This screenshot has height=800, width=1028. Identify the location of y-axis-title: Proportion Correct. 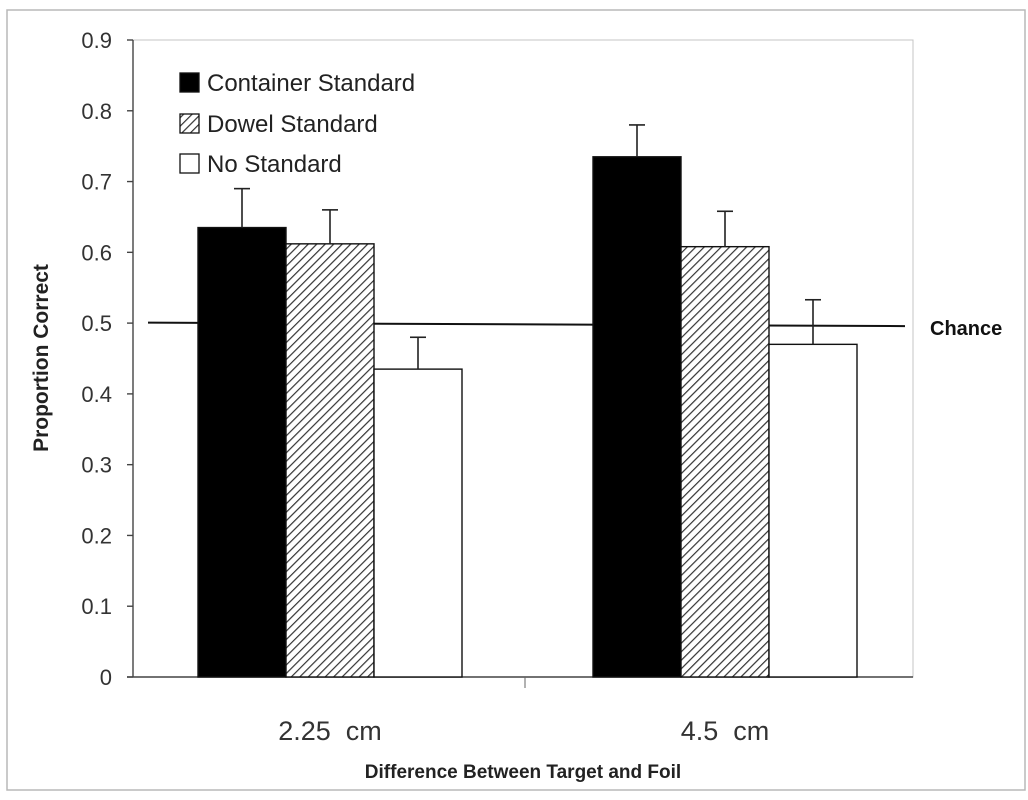
(41, 358).